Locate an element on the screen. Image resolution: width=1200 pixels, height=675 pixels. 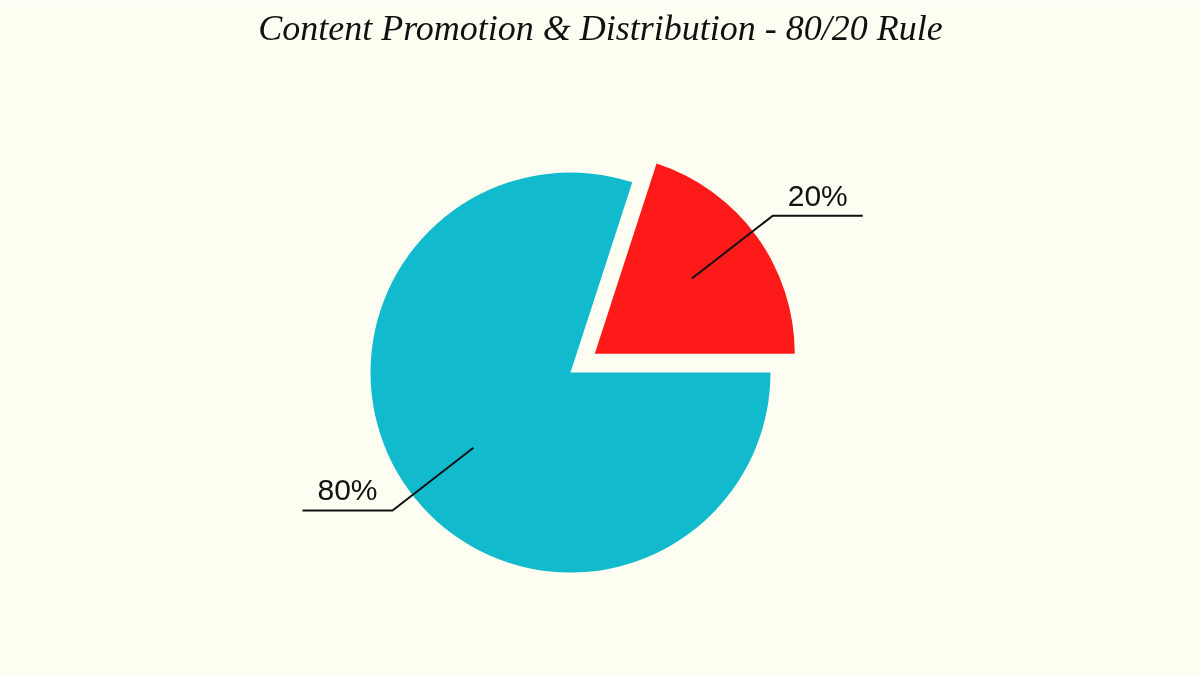
data-label: 80% is located at coordinates (347, 490).